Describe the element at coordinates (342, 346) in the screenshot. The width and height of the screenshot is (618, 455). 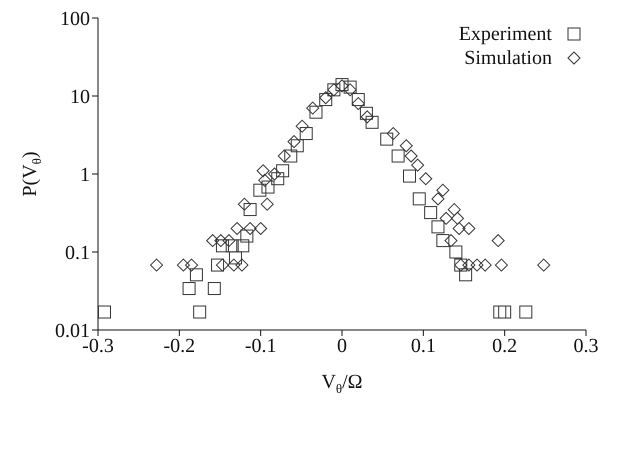
I see `x-tick-label: 0` at that location.